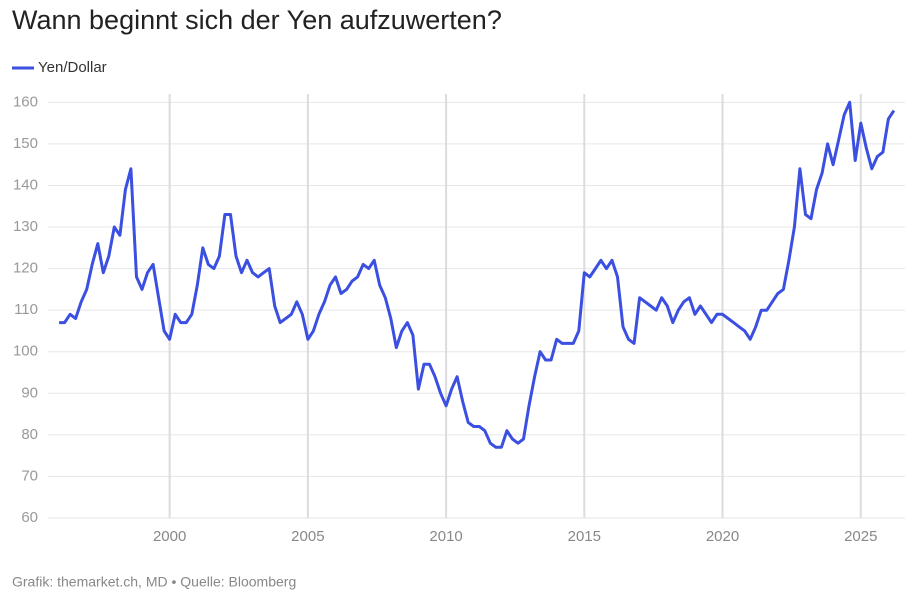  I want to click on x-tick-label: 2010, so click(445, 536).